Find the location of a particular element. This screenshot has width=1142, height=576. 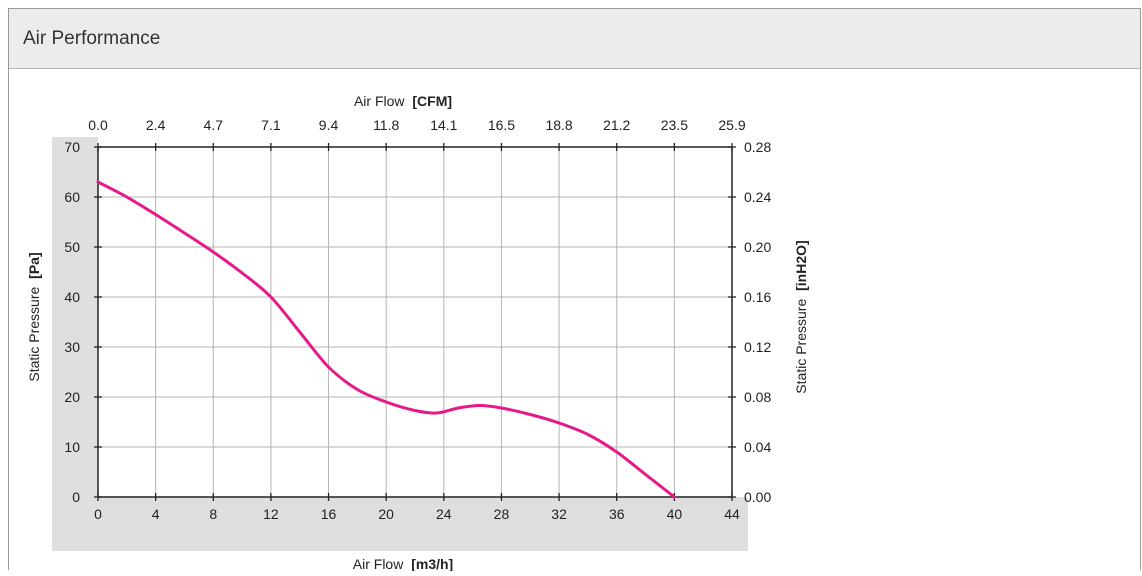

y-left-tick-label: 20 is located at coordinates (72, 397).